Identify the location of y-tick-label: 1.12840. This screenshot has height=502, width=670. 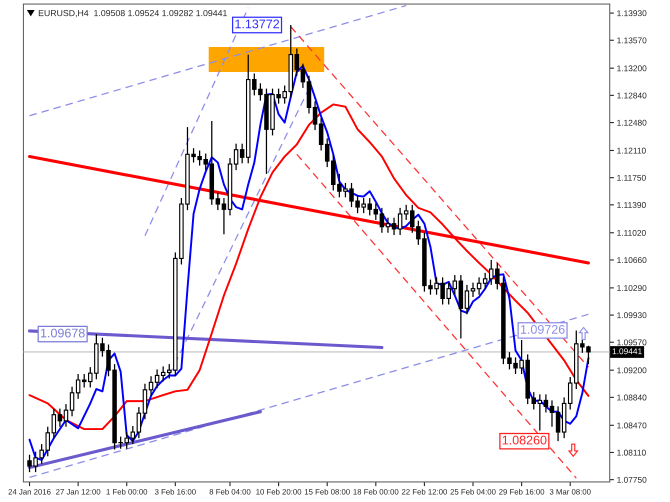
(631, 95).